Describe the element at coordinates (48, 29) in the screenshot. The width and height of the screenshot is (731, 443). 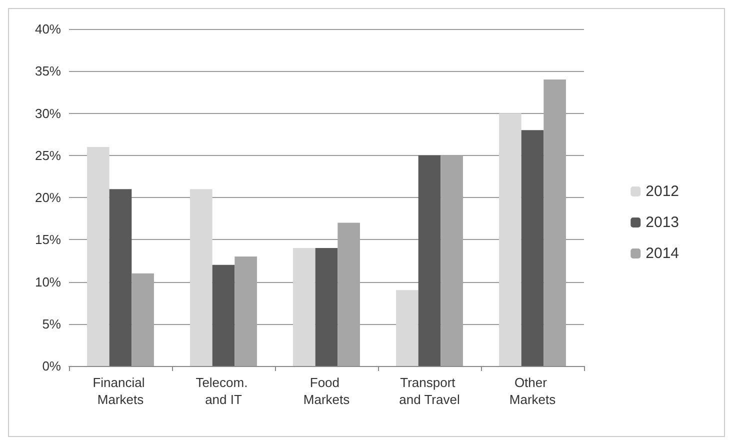
I see `y-tick-label: 40%` at that location.